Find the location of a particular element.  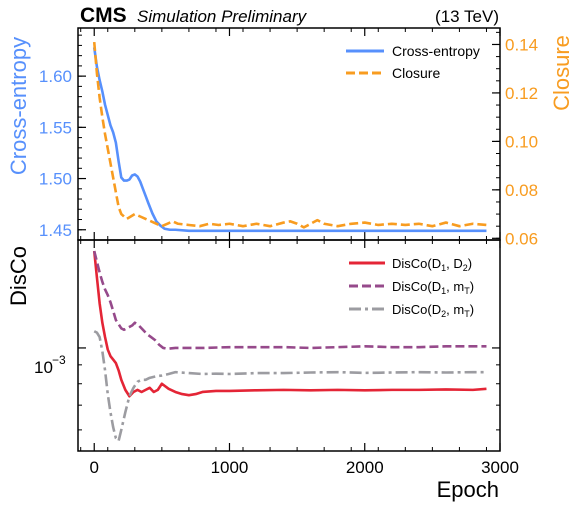

x-tick-label: 3000 is located at coordinates (500, 467).